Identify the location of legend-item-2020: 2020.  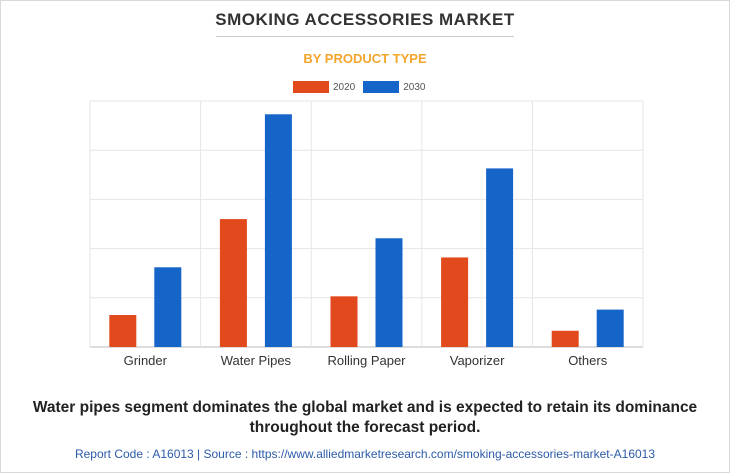
(324, 87).